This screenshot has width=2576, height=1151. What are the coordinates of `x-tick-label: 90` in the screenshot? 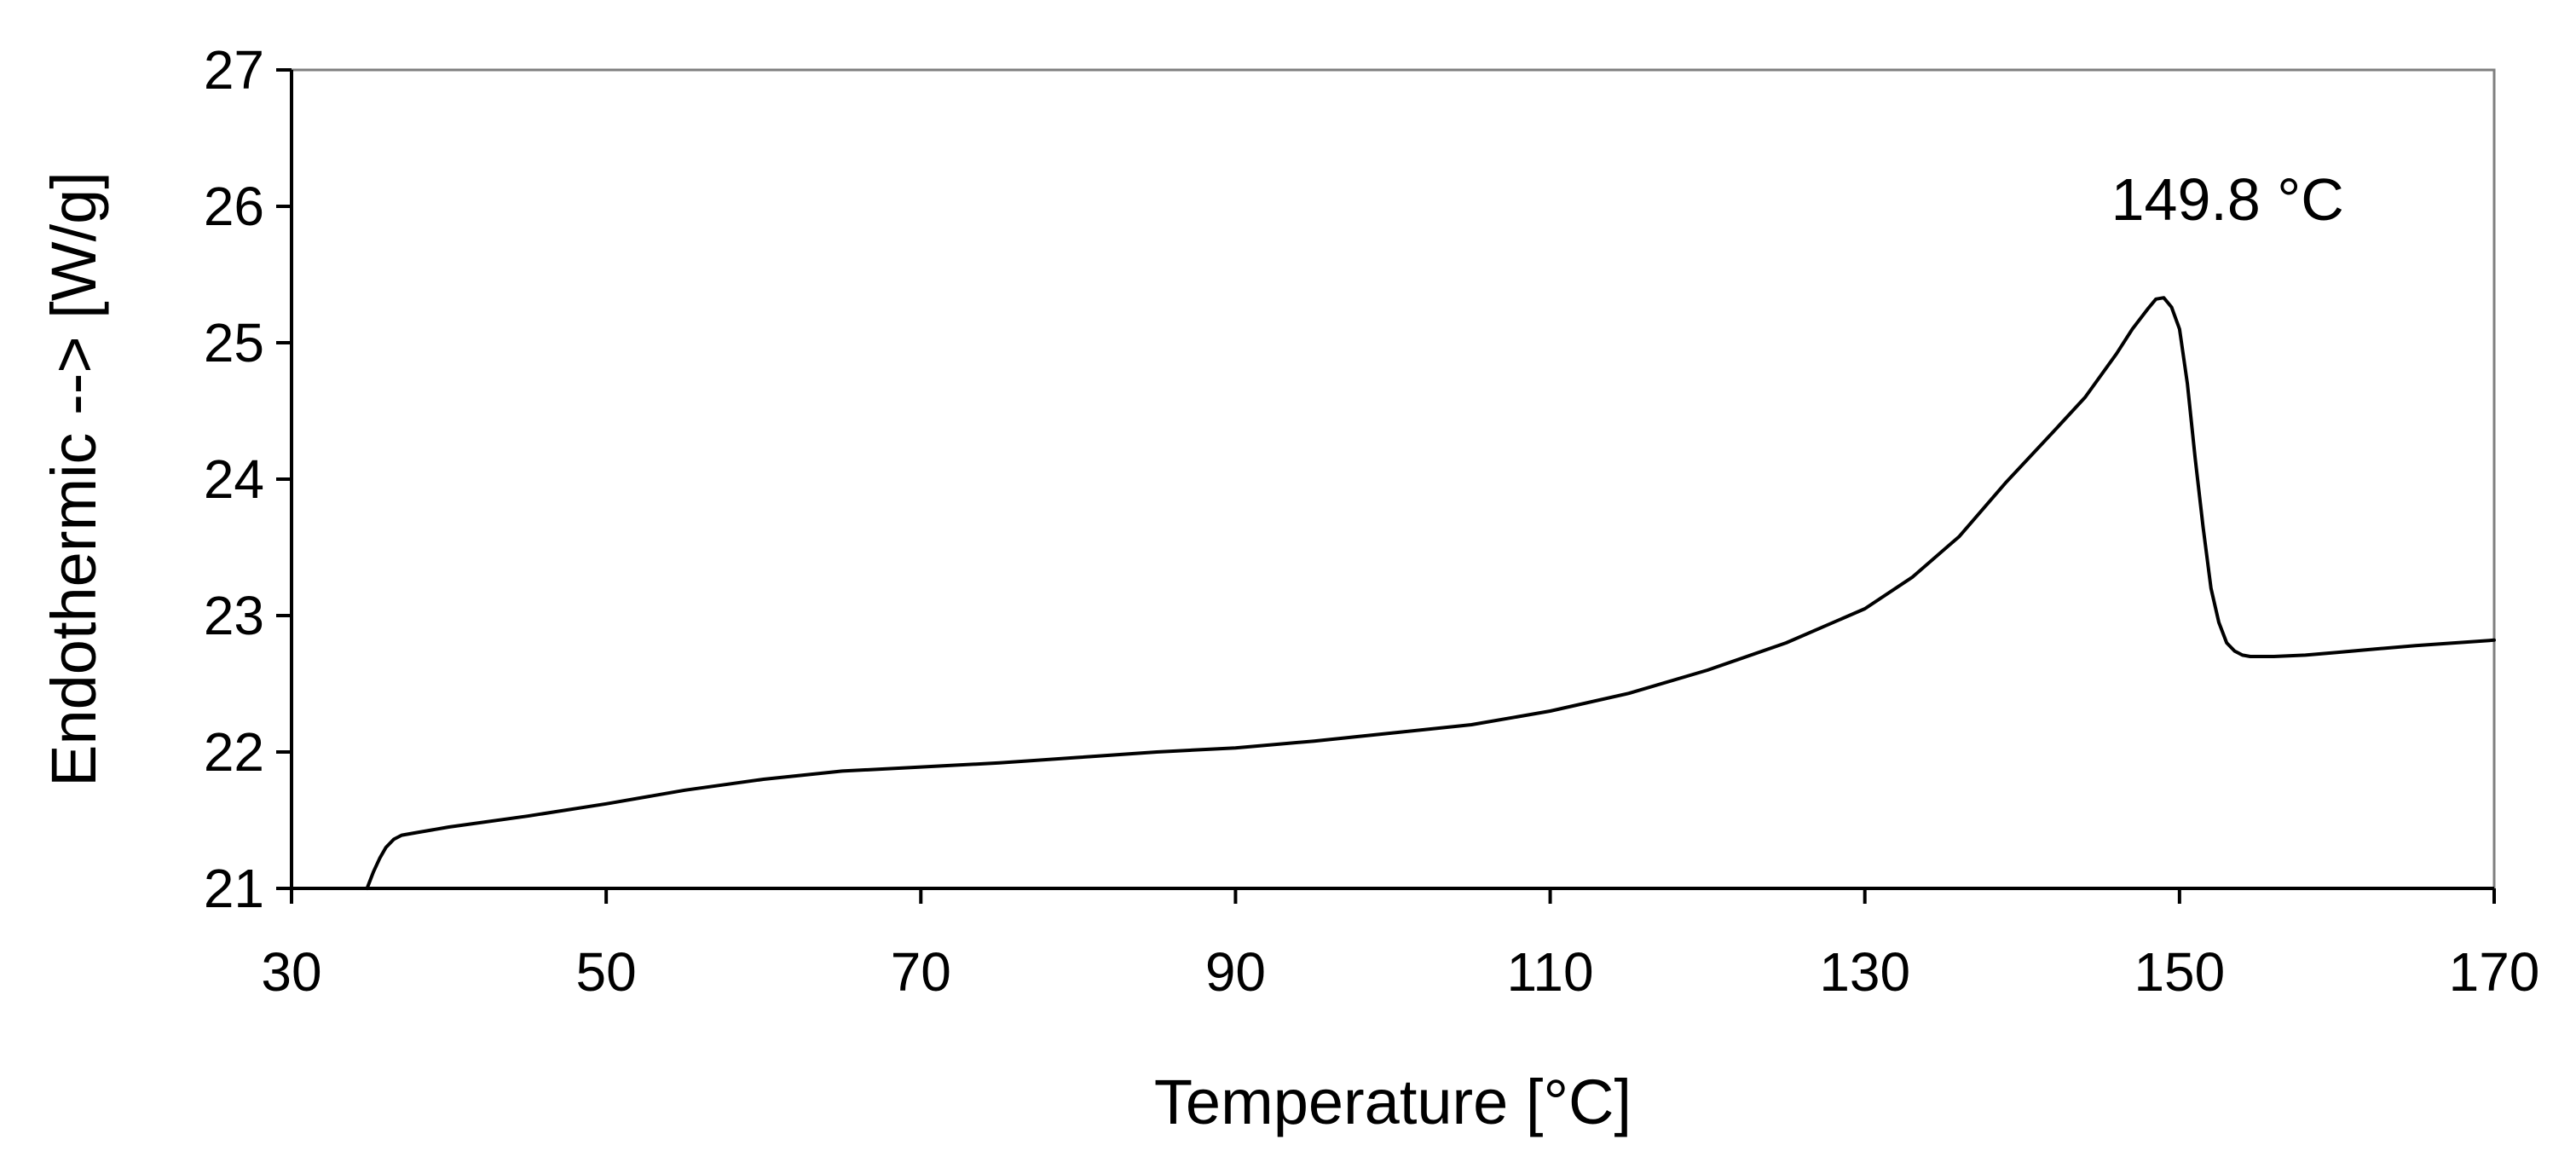 It's located at (1235, 972).